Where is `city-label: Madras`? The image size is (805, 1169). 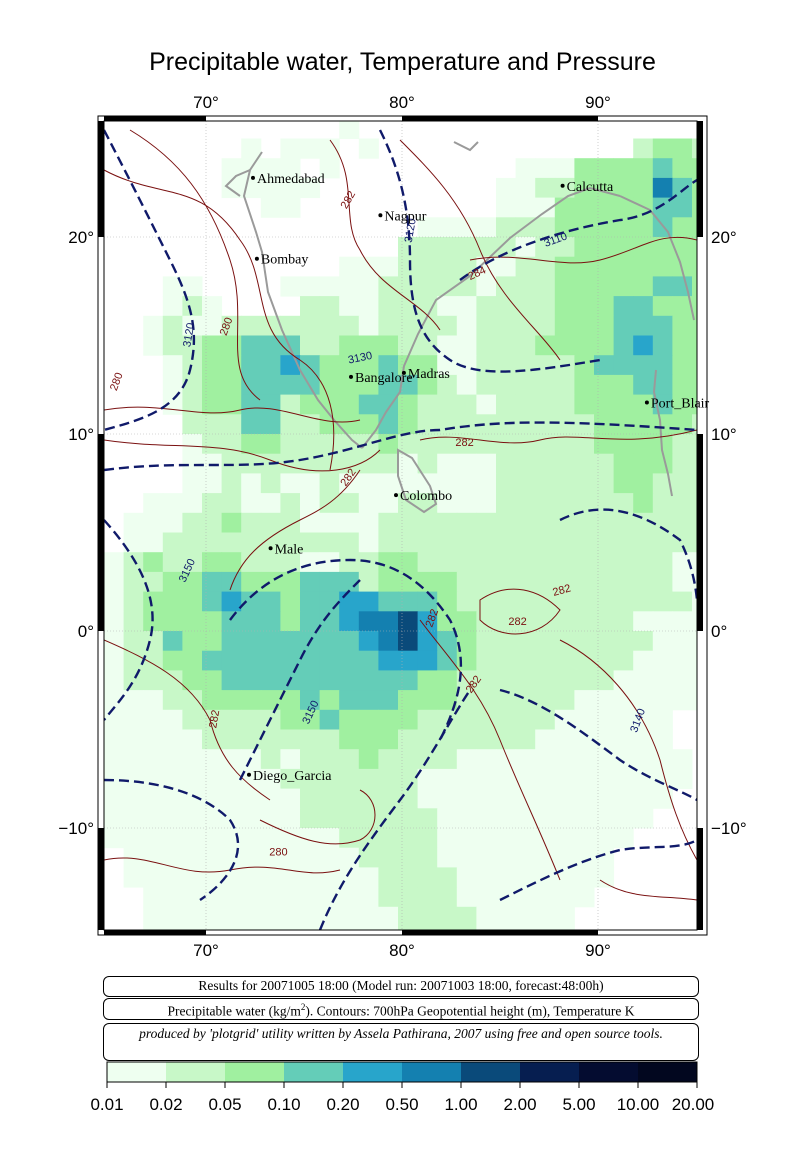 city-label: Madras is located at coordinates (429, 374).